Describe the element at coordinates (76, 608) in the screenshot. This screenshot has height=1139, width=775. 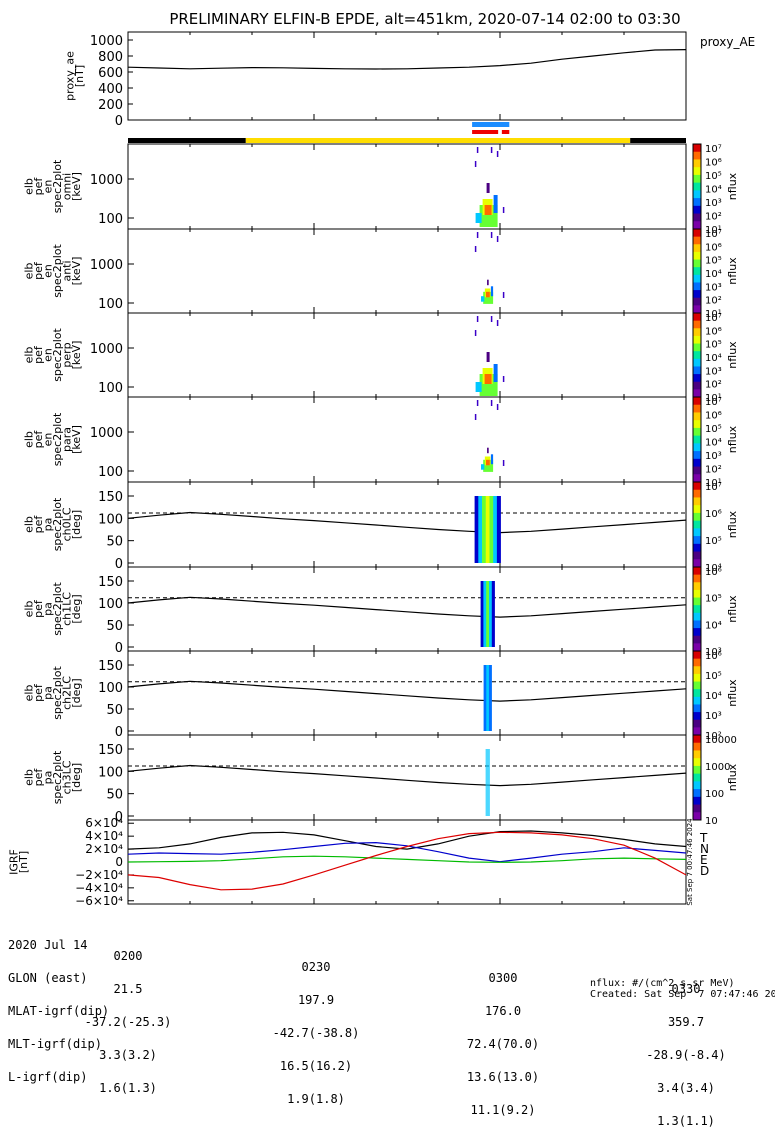
I see `ylabel-line: [deg]` at that location.